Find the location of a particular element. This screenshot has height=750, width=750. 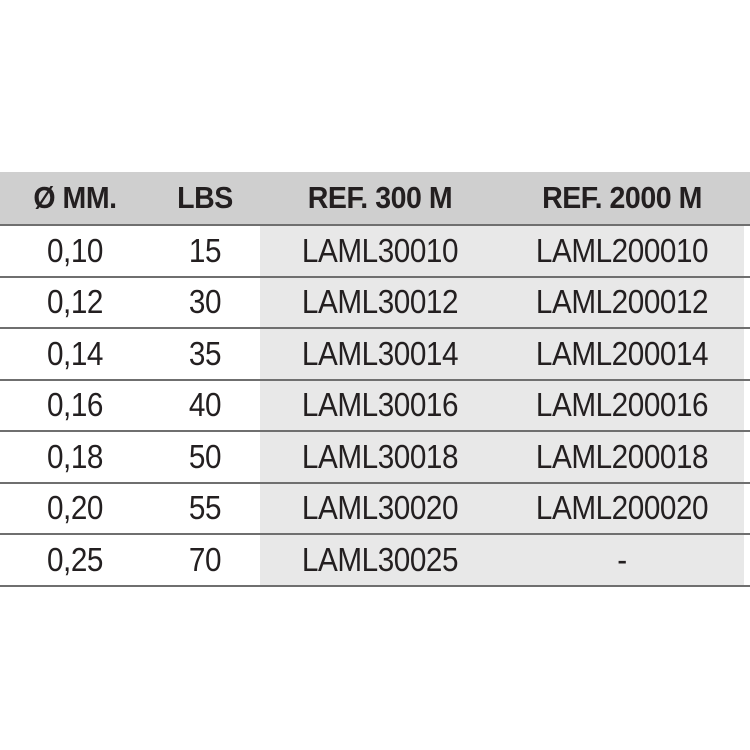

ref-2000m-cell: LAML200018 is located at coordinates (622, 456).